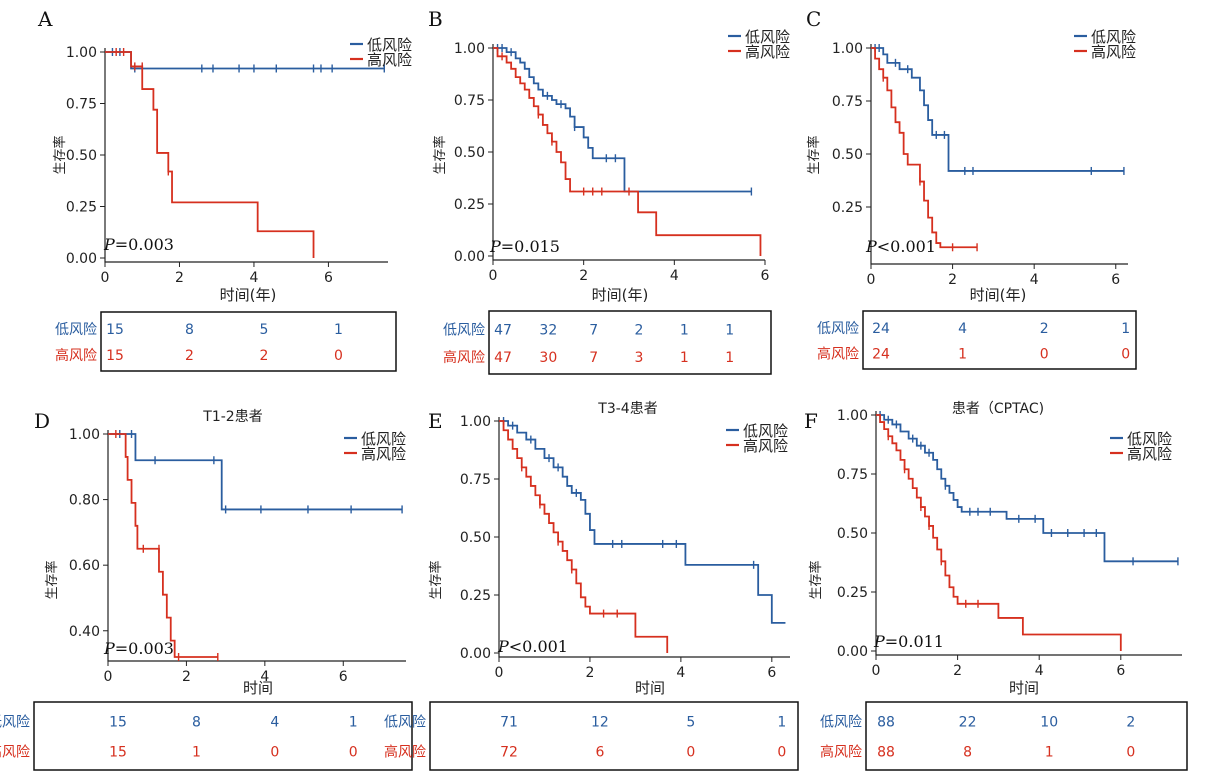 Image resolution: width=1214 pixels, height=783 pixels. What do you see at coordinates (968, 723) in the screenshot?
I see `risk-count-low: 22` at bounding box center [968, 723].